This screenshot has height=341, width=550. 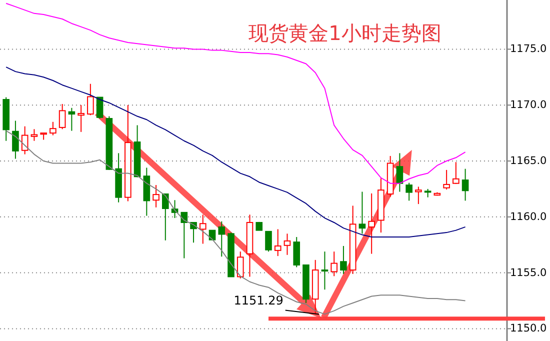 What do you see at coordinates (259, 300) in the screenshot?
I see `annotation: 1151.29` at bounding box center [259, 300].